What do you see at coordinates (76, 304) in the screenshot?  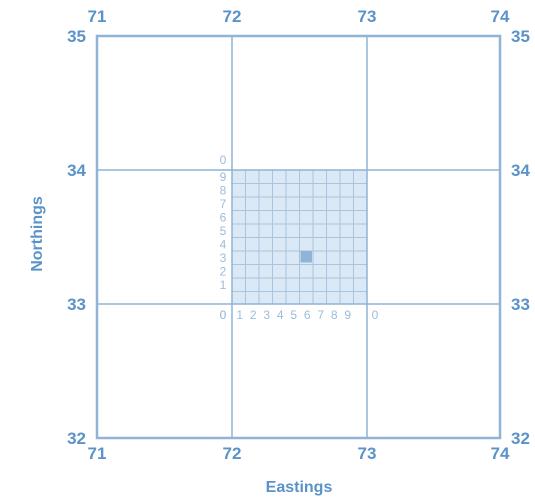 I see `northing-label-left: 33` at bounding box center [76, 304].